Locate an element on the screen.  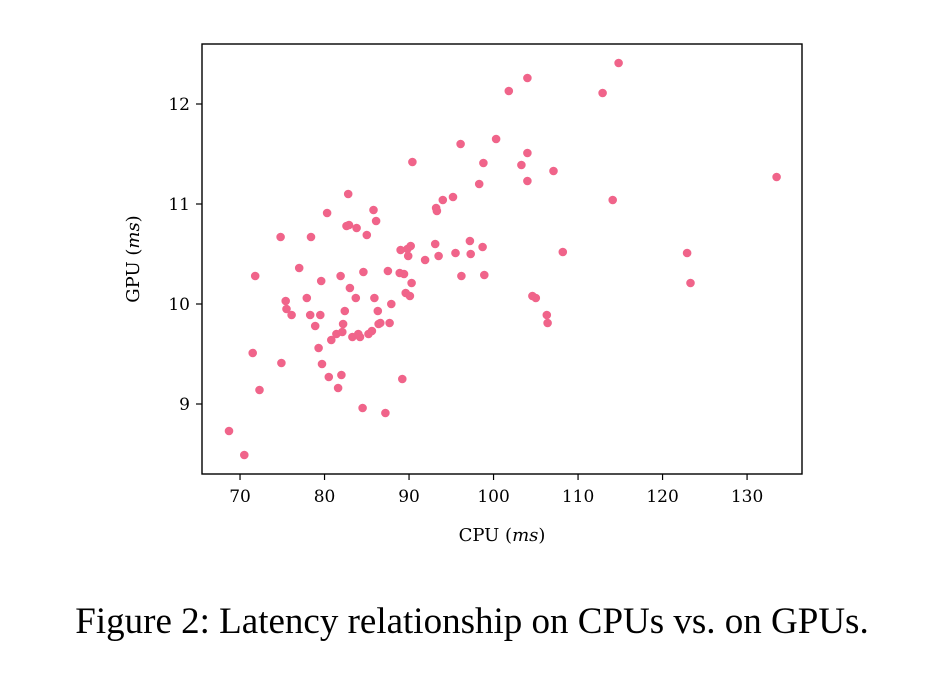
x-tick-label: 80 is located at coordinates (325, 497).